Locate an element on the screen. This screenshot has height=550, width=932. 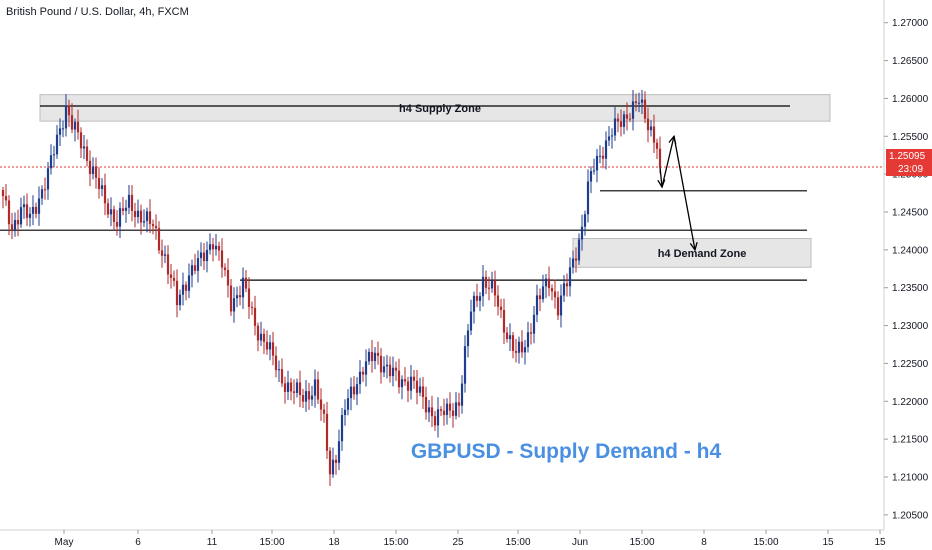
y-tick-label: 1.23000 is located at coordinates (910, 326).